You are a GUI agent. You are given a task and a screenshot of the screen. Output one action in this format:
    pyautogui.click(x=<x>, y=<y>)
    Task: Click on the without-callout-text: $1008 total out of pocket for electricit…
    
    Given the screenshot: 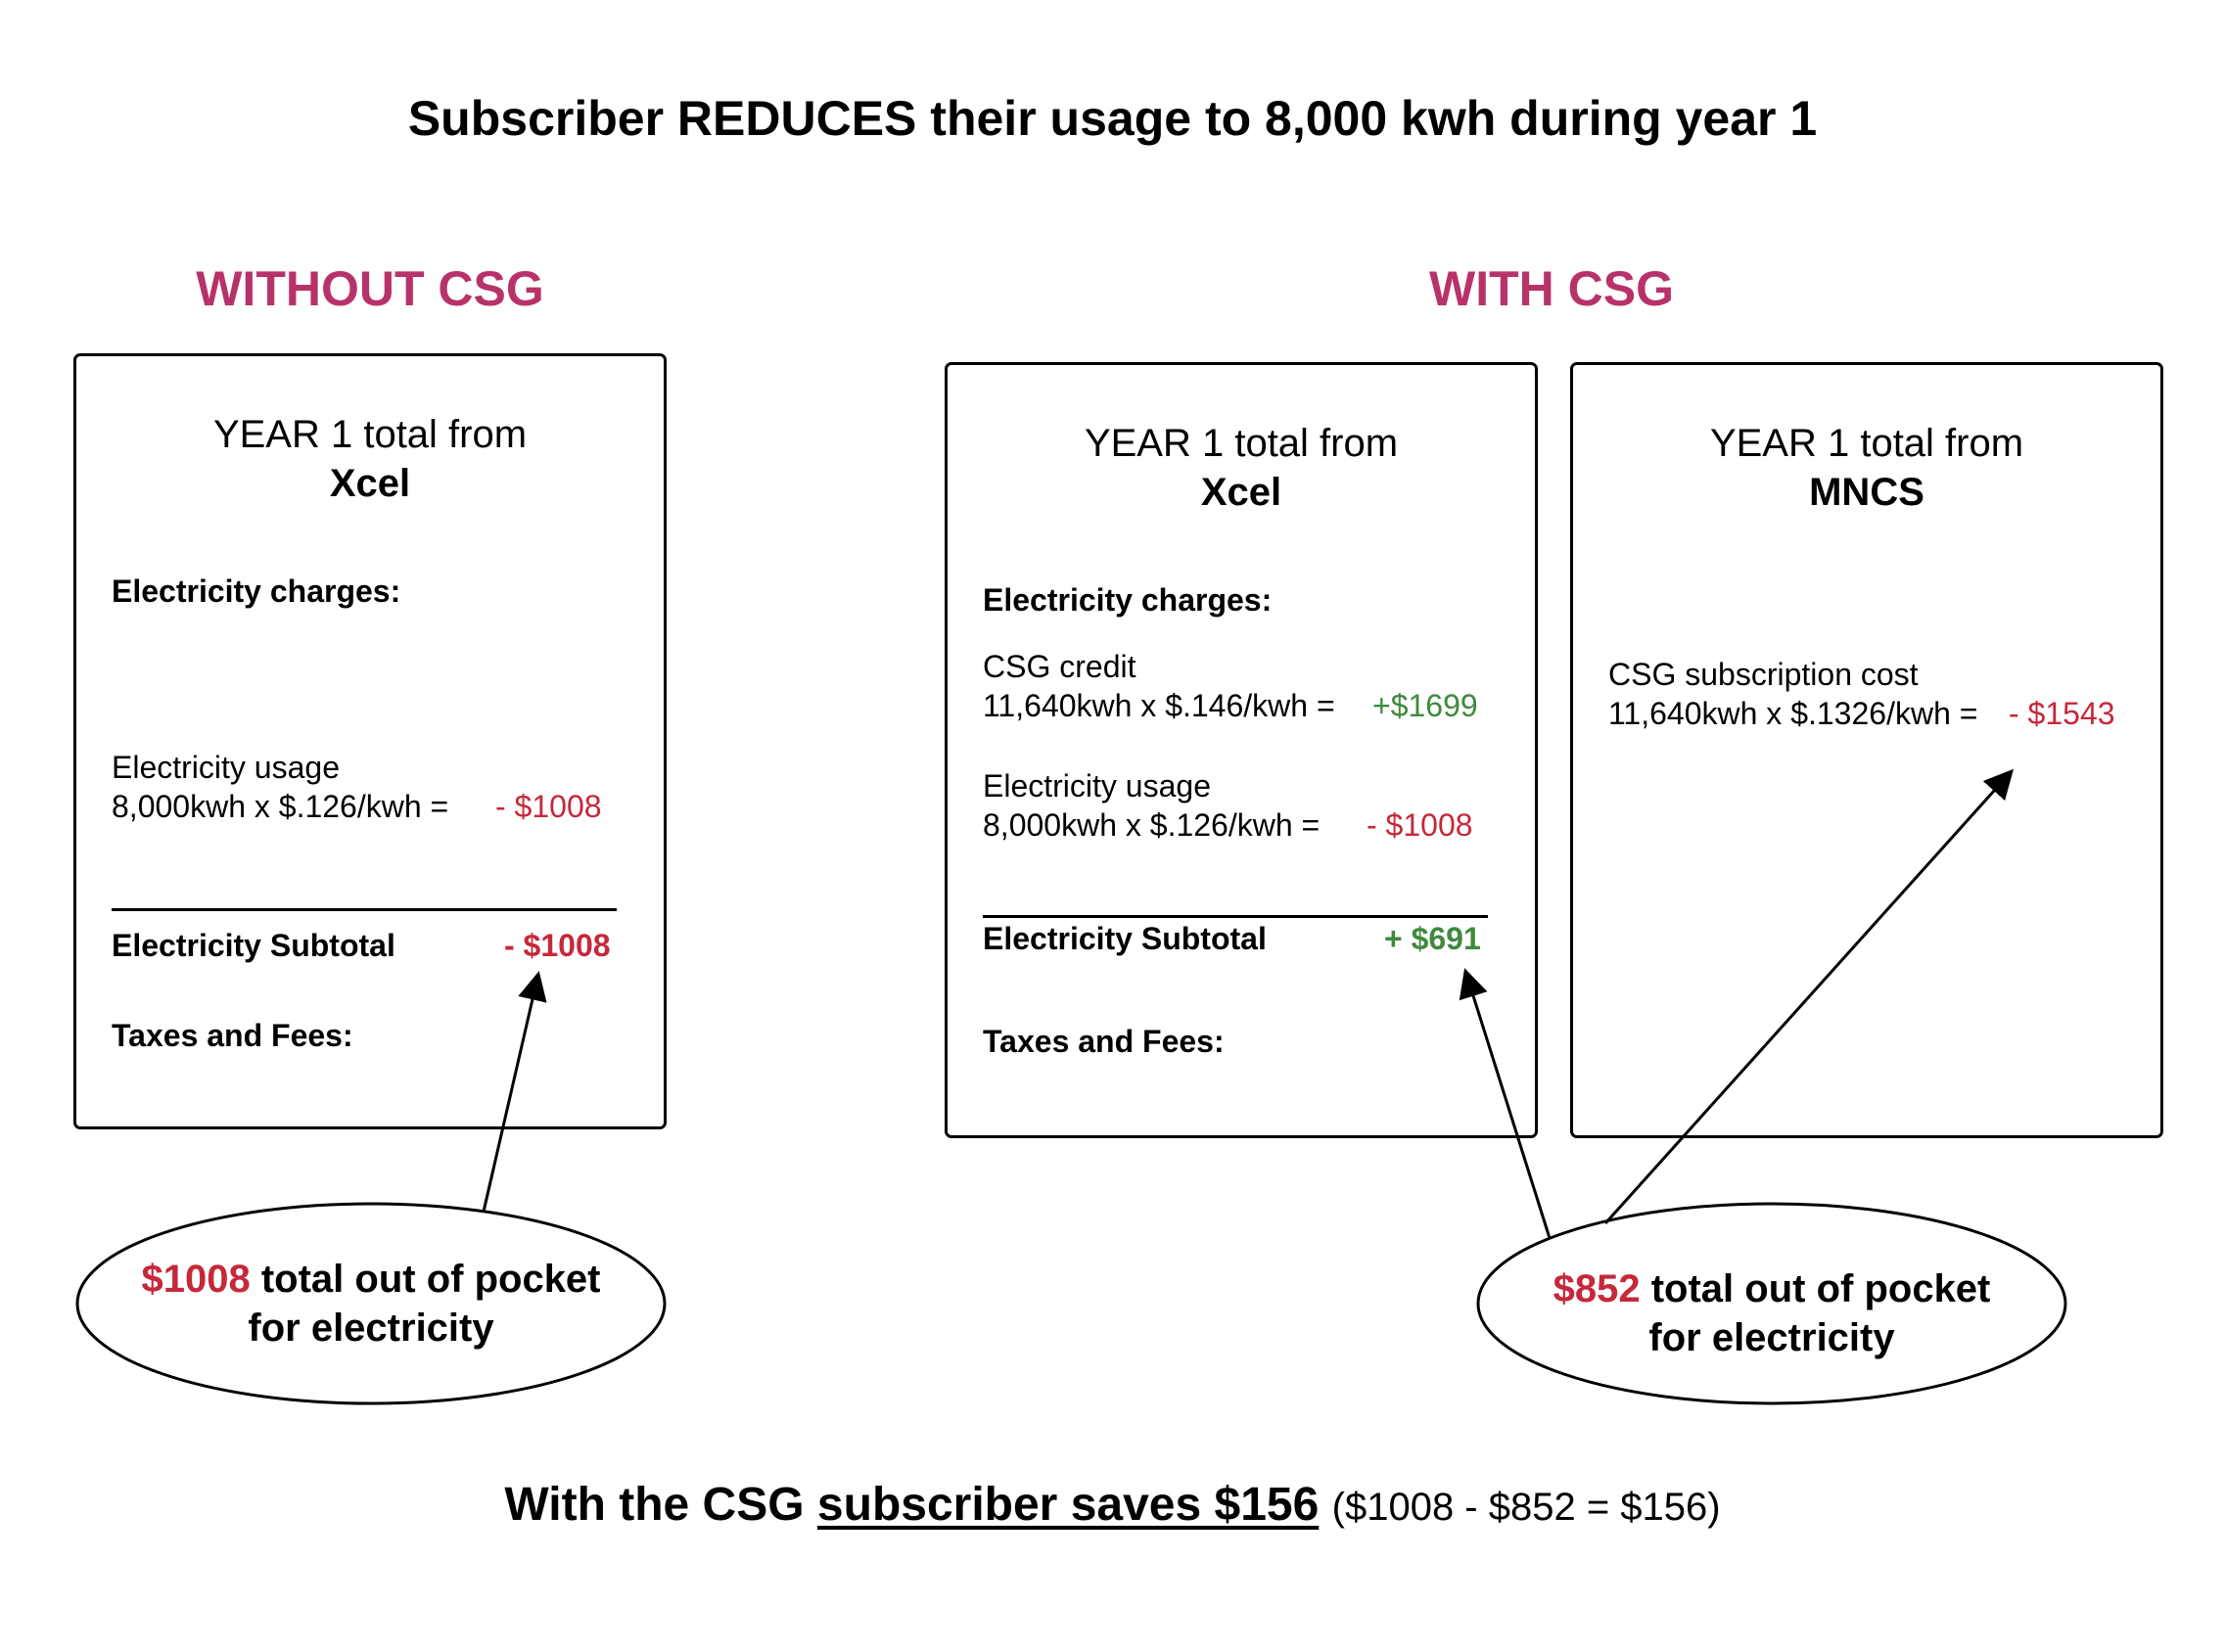 What is the action you would take?
    pyautogui.click(x=371, y=1304)
    